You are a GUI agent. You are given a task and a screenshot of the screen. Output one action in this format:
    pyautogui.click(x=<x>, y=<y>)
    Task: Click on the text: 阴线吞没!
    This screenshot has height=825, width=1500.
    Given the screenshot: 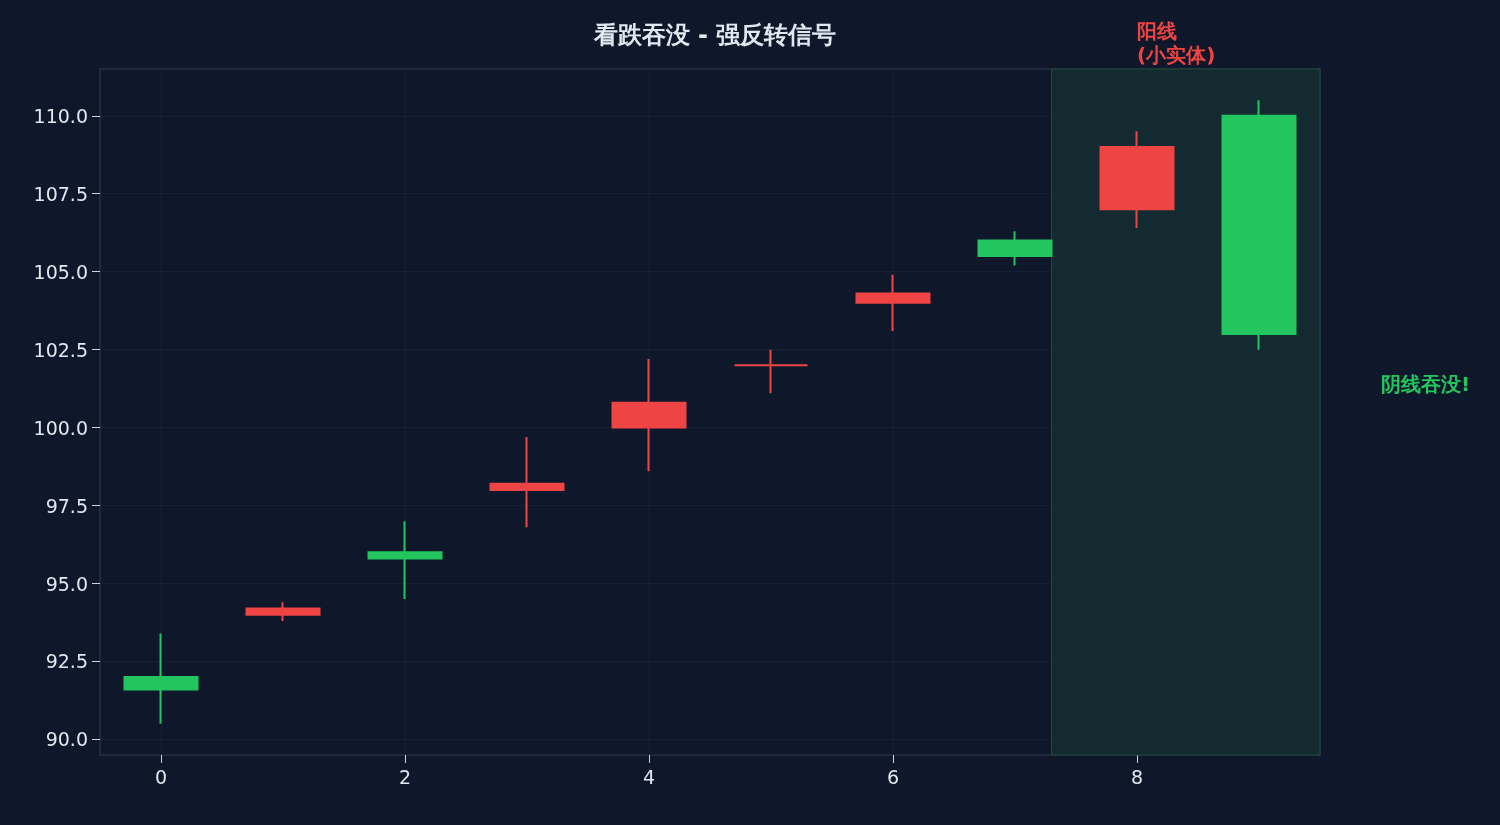 What is the action you would take?
    pyautogui.click(x=1426, y=384)
    